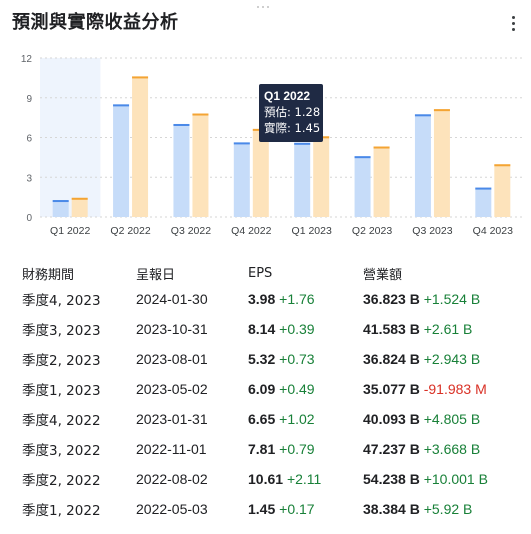 The height and width of the screenshot is (534, 531). I want to click on x-tick-label: Q4 2023, so click(493, 231).